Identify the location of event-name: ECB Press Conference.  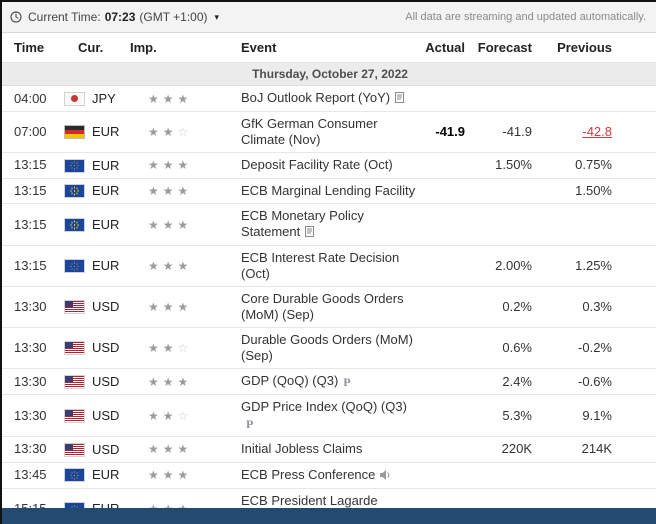
(316, 474).